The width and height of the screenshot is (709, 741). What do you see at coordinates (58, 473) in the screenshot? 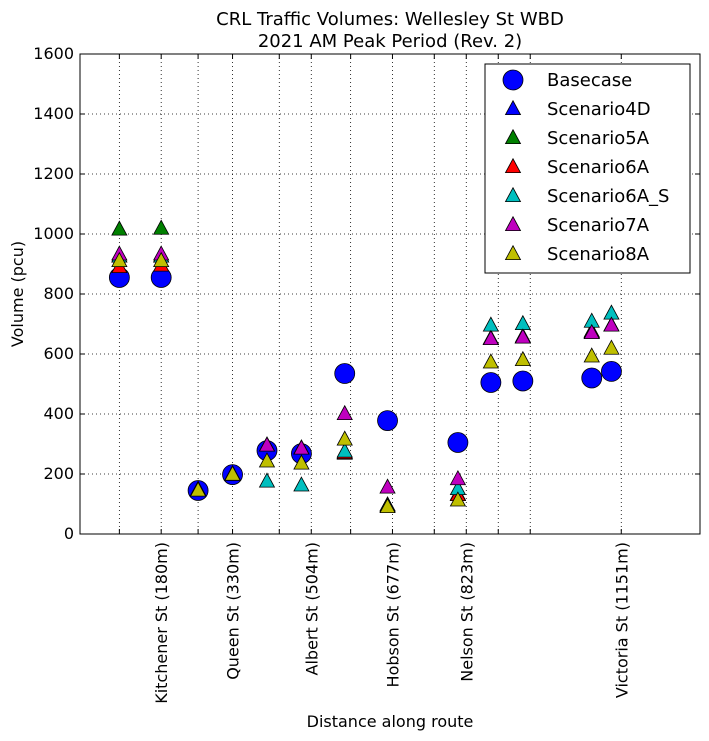
I see `y-tick-label: 200` at bounding box center [58, 473].